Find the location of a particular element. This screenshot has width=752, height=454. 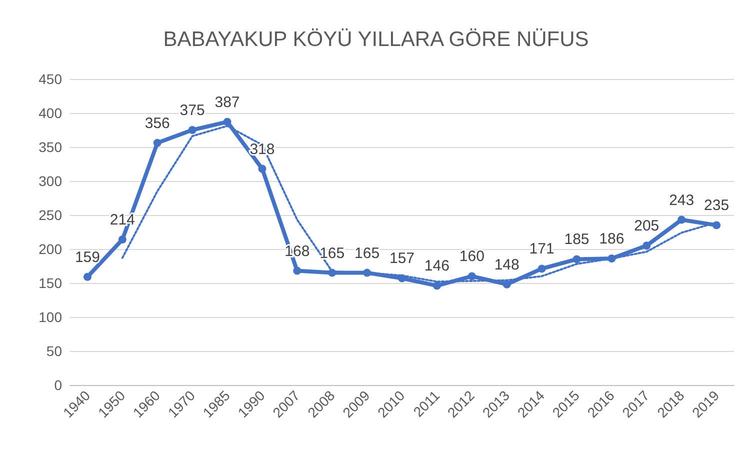

y-tick-label: 200 is located at coordinates (50, 249).